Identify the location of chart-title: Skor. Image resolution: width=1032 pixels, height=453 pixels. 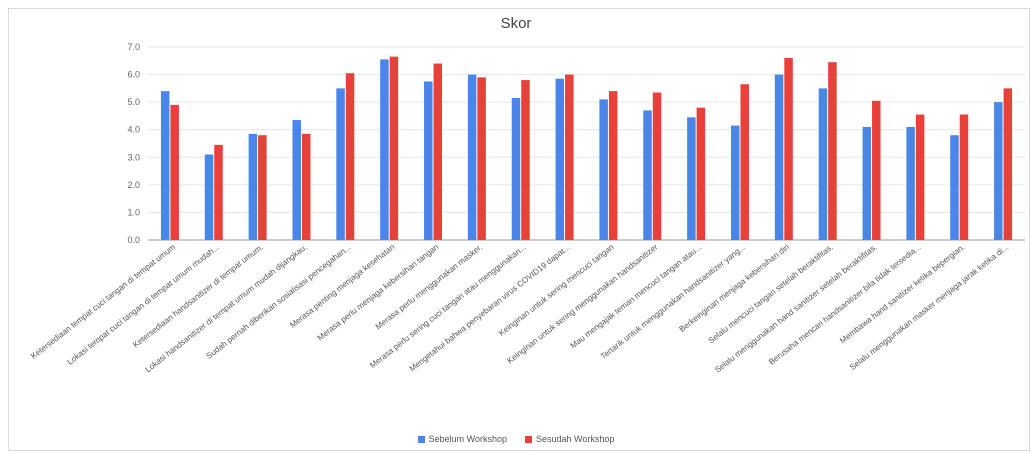
(516, 23).